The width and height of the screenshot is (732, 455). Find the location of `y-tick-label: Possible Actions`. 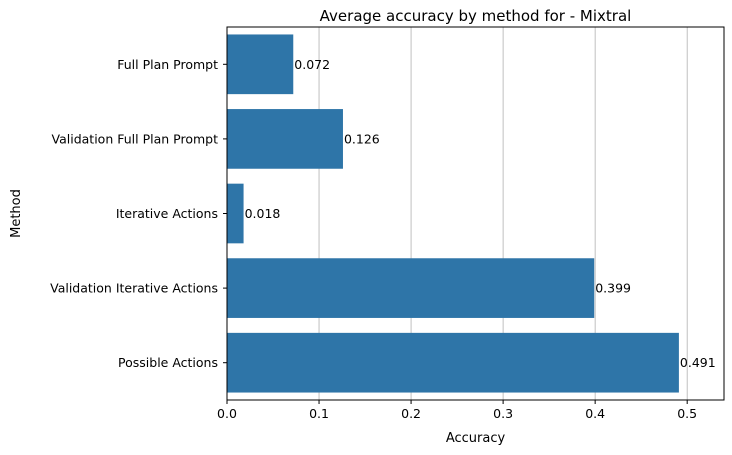

y-tick-label: Possible Actions is located at coordinates (168, 362).